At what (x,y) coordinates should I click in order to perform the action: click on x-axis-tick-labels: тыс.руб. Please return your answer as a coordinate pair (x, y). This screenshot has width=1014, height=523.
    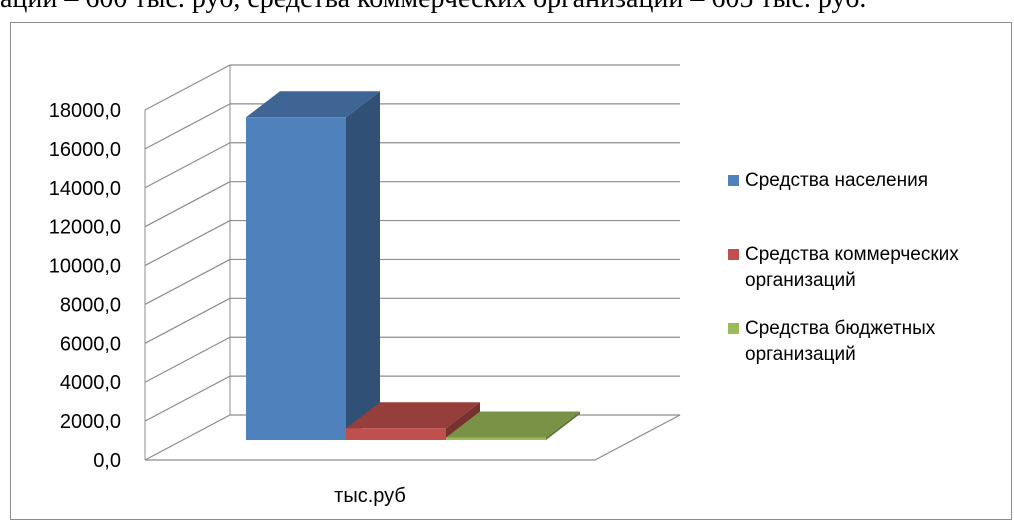
    Looking at the image, I should click on (370, 496).